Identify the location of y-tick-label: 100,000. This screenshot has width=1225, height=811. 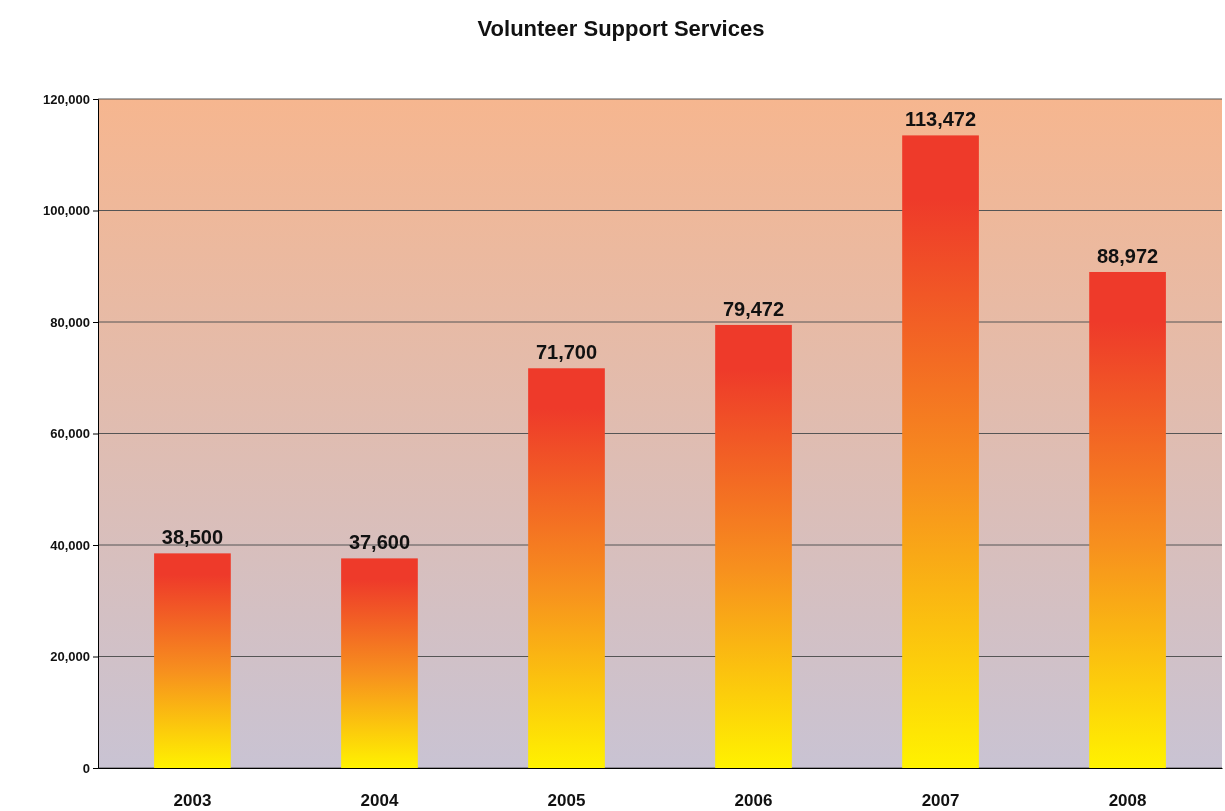
(66, 211).